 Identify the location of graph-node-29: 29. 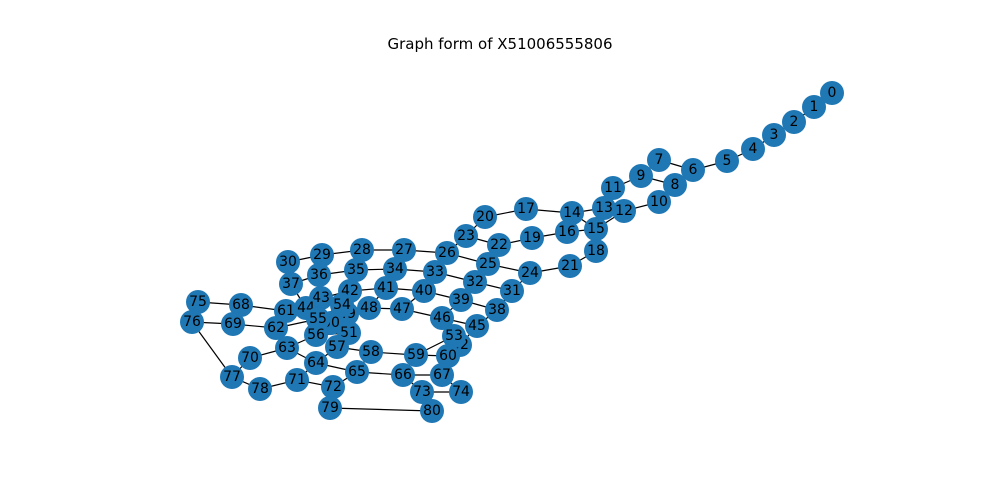
(322, 255).